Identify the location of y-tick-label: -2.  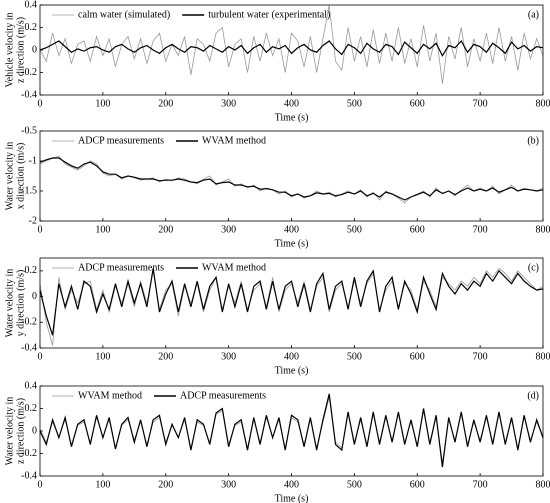
(33, 220).